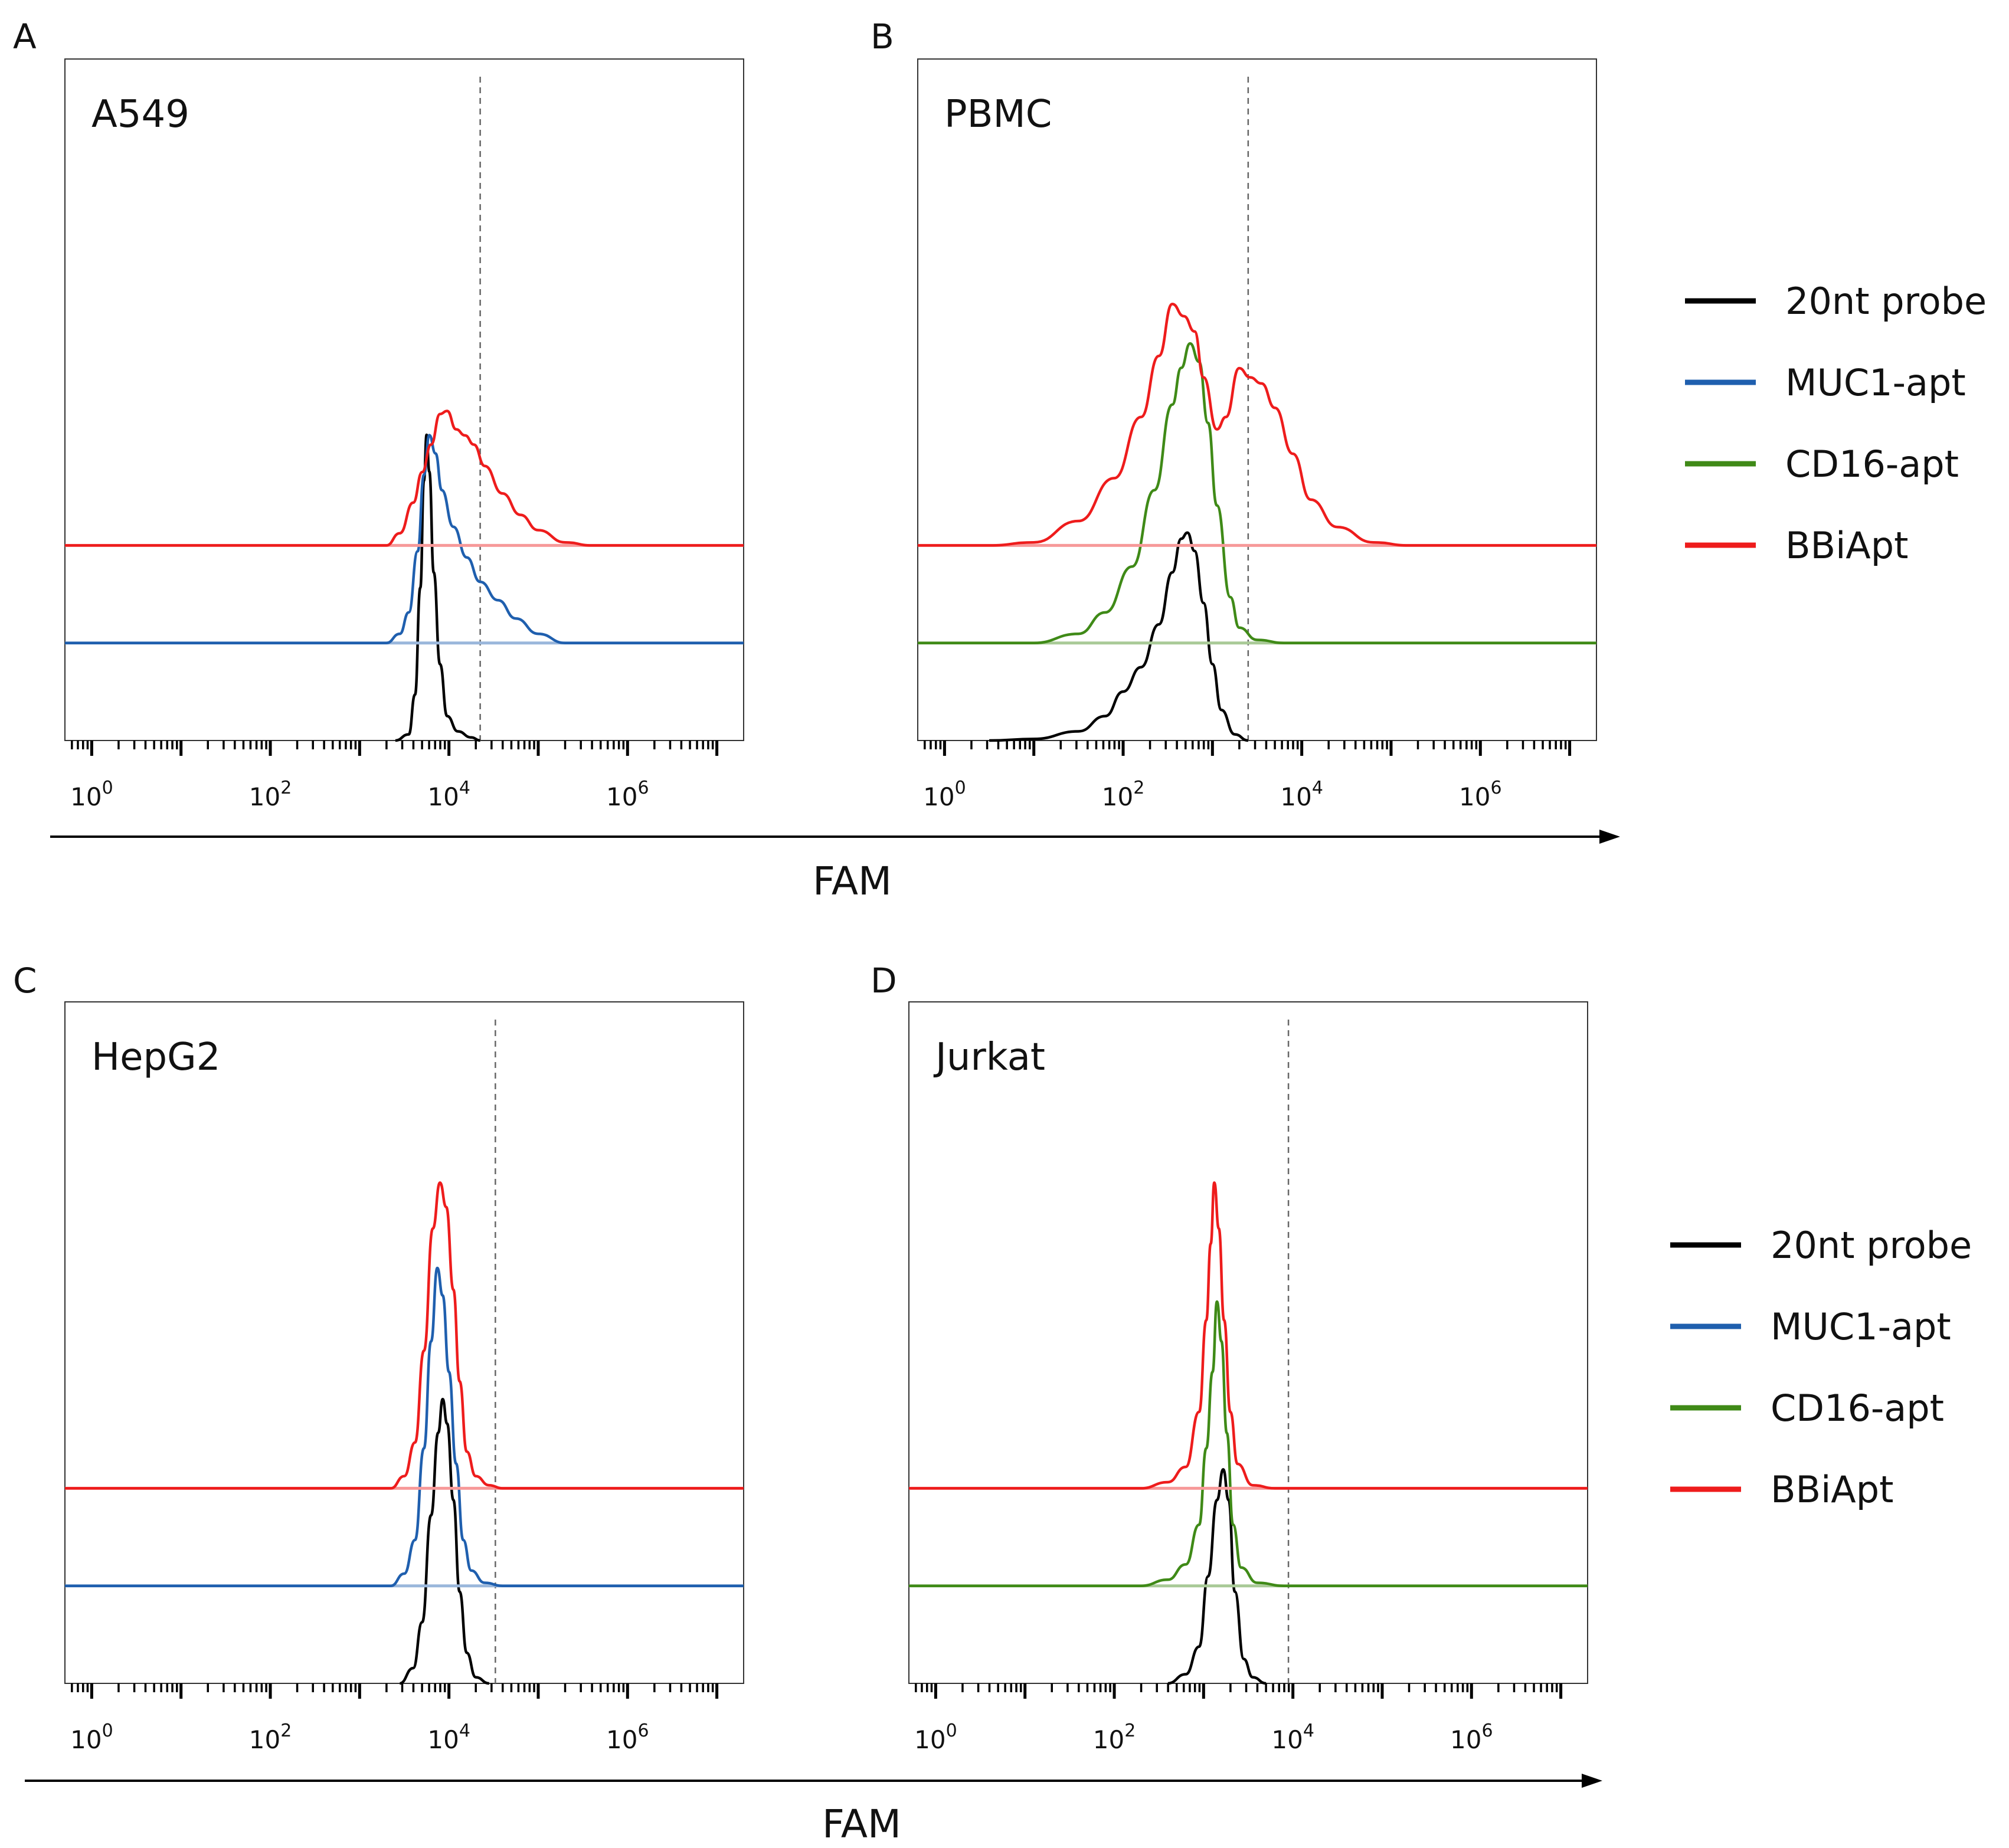  I want to click on series-line-c-muc1-apt, so click(404, 1426).